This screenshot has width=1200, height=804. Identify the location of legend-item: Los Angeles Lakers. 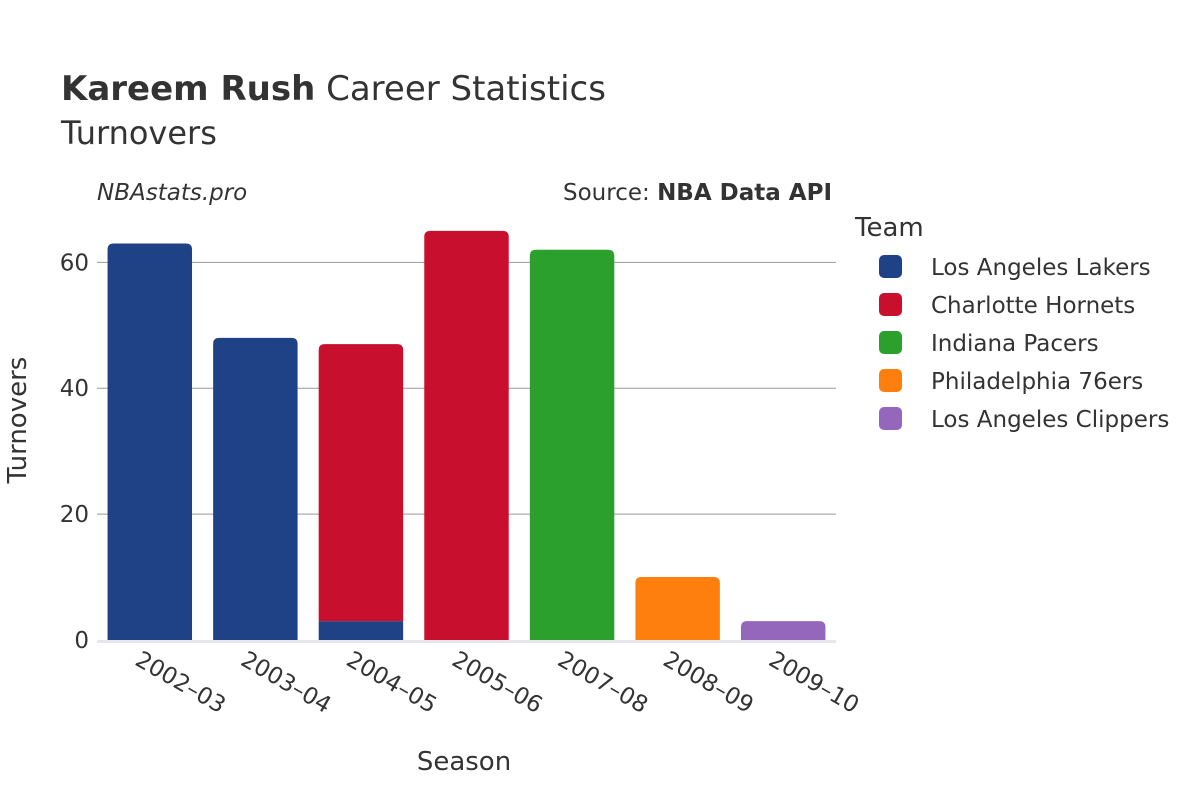
(1015, 268).